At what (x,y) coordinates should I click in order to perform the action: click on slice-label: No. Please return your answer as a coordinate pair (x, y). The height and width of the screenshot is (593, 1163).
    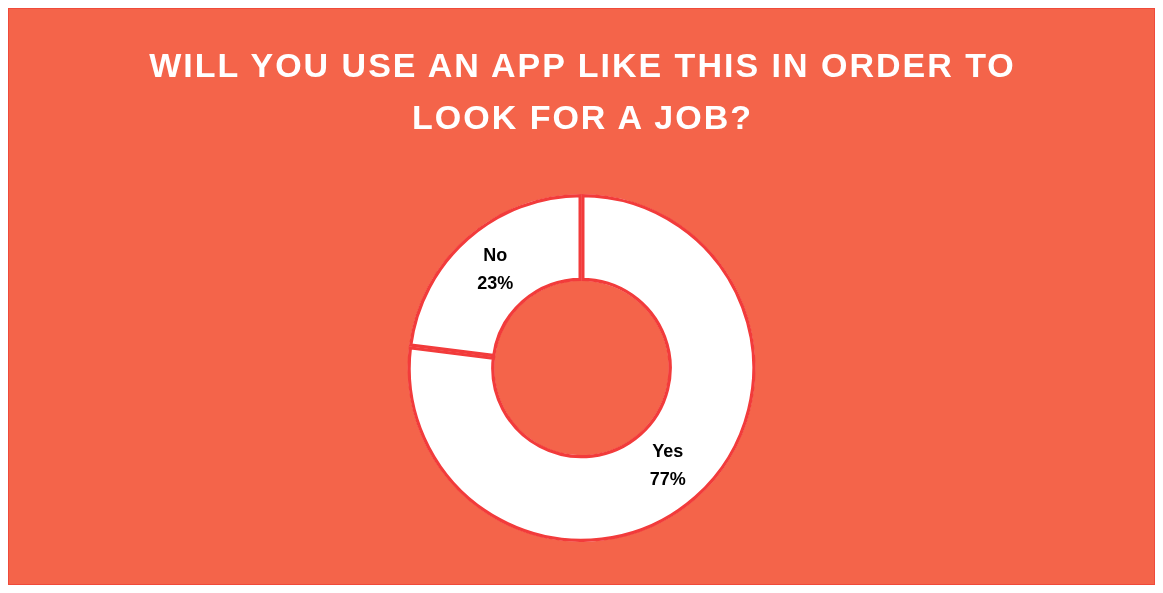
    Looking at the image, I should click on (495, 255).